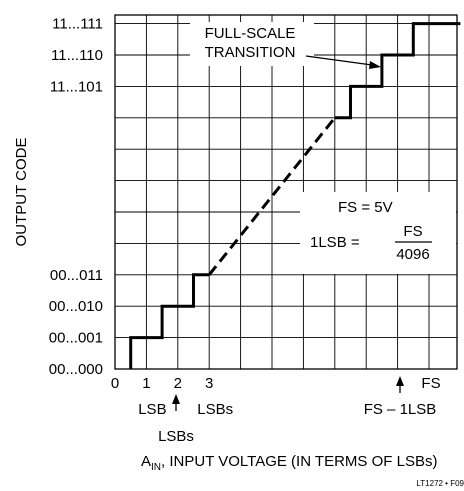 The image size is (464, 491). Describe the element at coordinates (209, 383) in the screenshot. I see `x-tick-label: 3` at that location.